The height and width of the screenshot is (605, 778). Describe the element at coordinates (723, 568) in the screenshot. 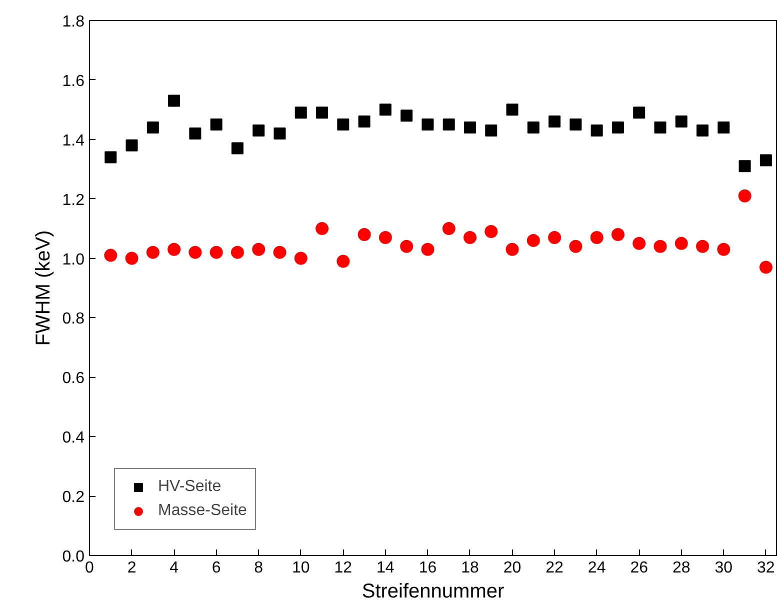

I see `x-tick-label: 30` at that location.